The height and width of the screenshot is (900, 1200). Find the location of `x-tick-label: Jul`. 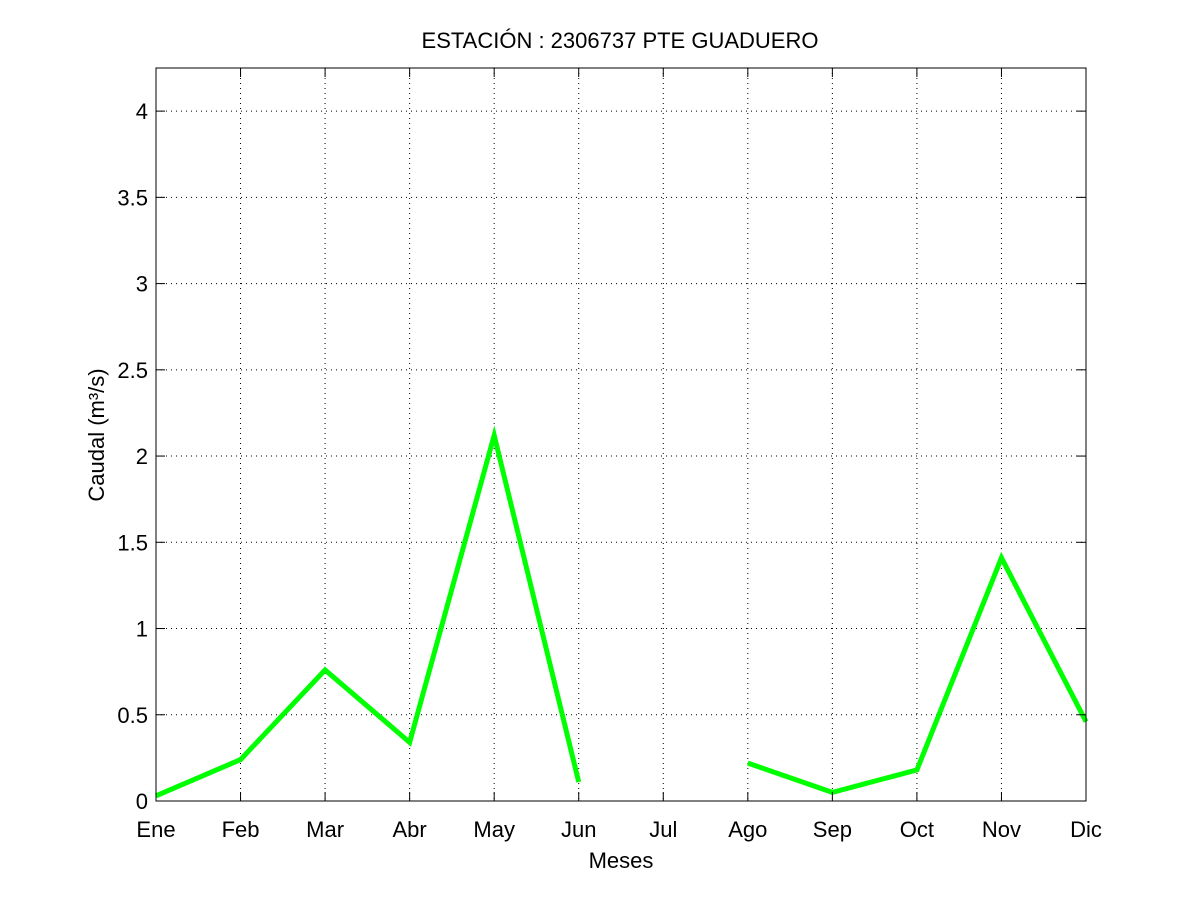

x-tick-label: Jul is located at coordinates (663, 829).